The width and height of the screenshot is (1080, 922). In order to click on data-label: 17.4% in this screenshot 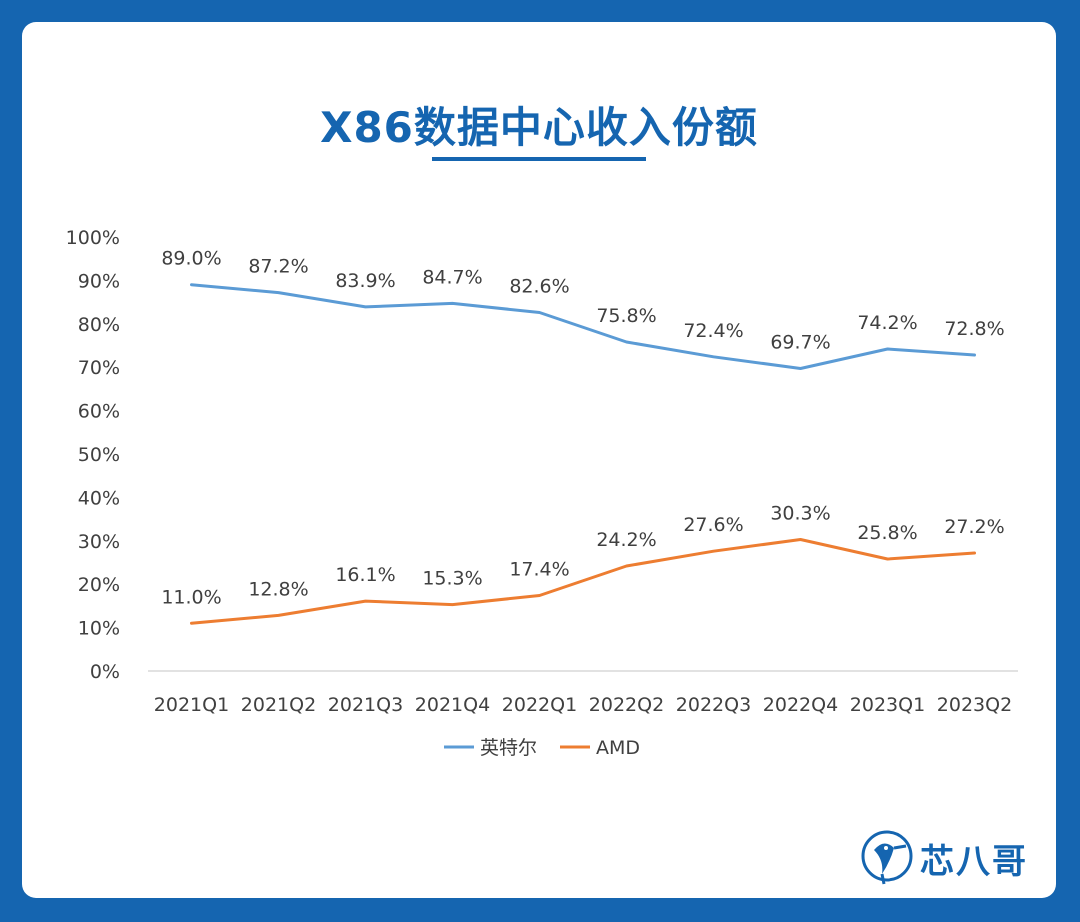, I will do `click(539, 569)`.